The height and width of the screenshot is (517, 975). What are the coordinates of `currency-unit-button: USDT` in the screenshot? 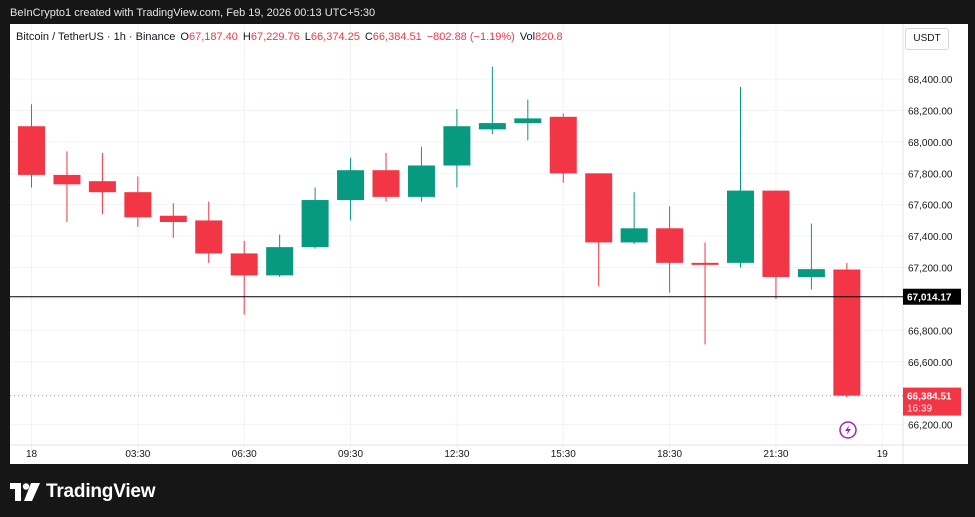 It's located at (927, 39).